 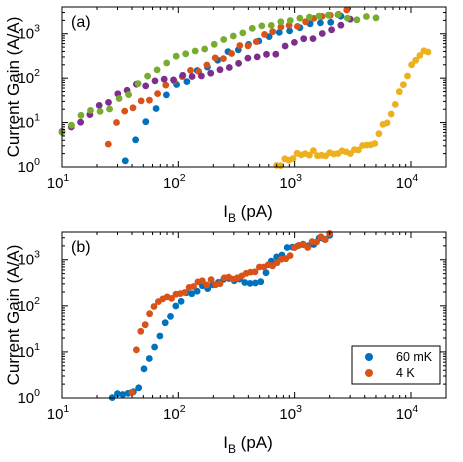 I want to click on panel-a-x-label-main: I, so click(x=225, y=211).